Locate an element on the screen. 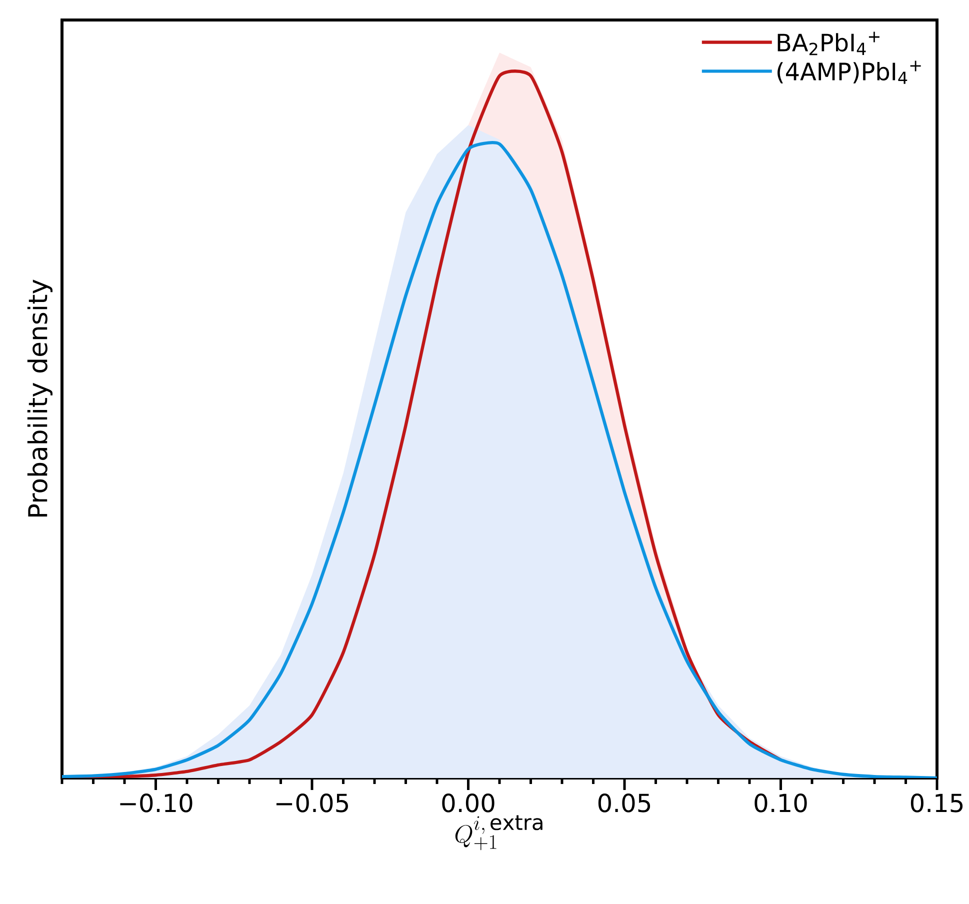 The image size is (969, 904). x-axis-title: $Q^{i,\,\mathrm{extra}}_{+1}$ is located at coordinates (498, 832).